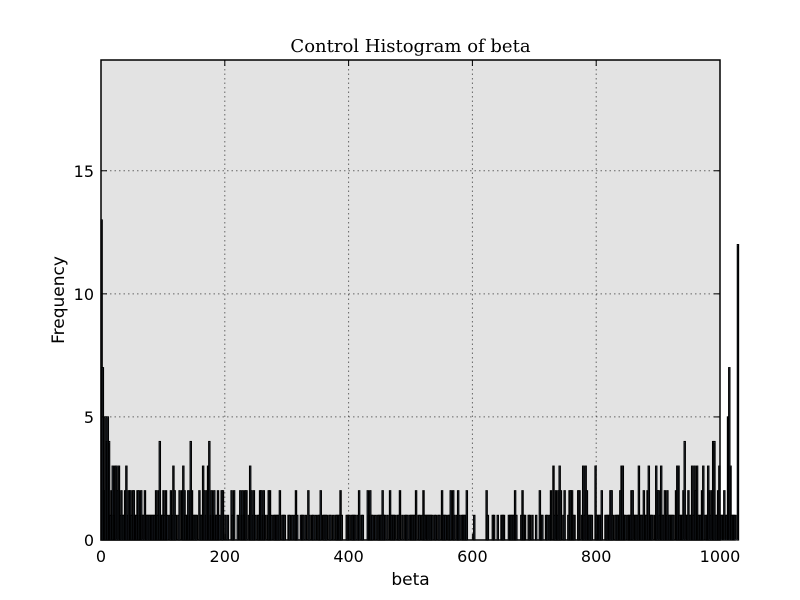 The width and height of the screenshot is (800, 600). What do you see at coordinates (84, 171) in the screenshot?
I see `y-tick-label: 15` at bounding box center [84, 171].